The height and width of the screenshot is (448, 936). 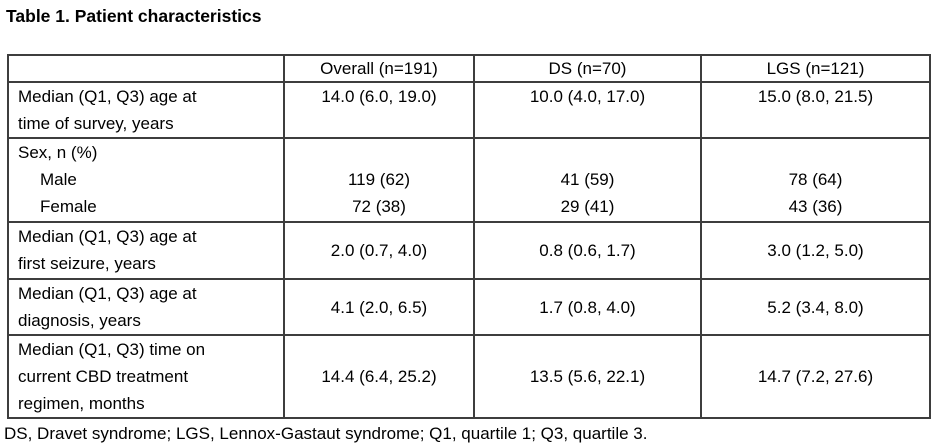 What do you see at coordinates (587, 307) in the screenshot?
I see `cell-value: 1.7 (0.8, 4.0)` at bounding box center [587, 307].